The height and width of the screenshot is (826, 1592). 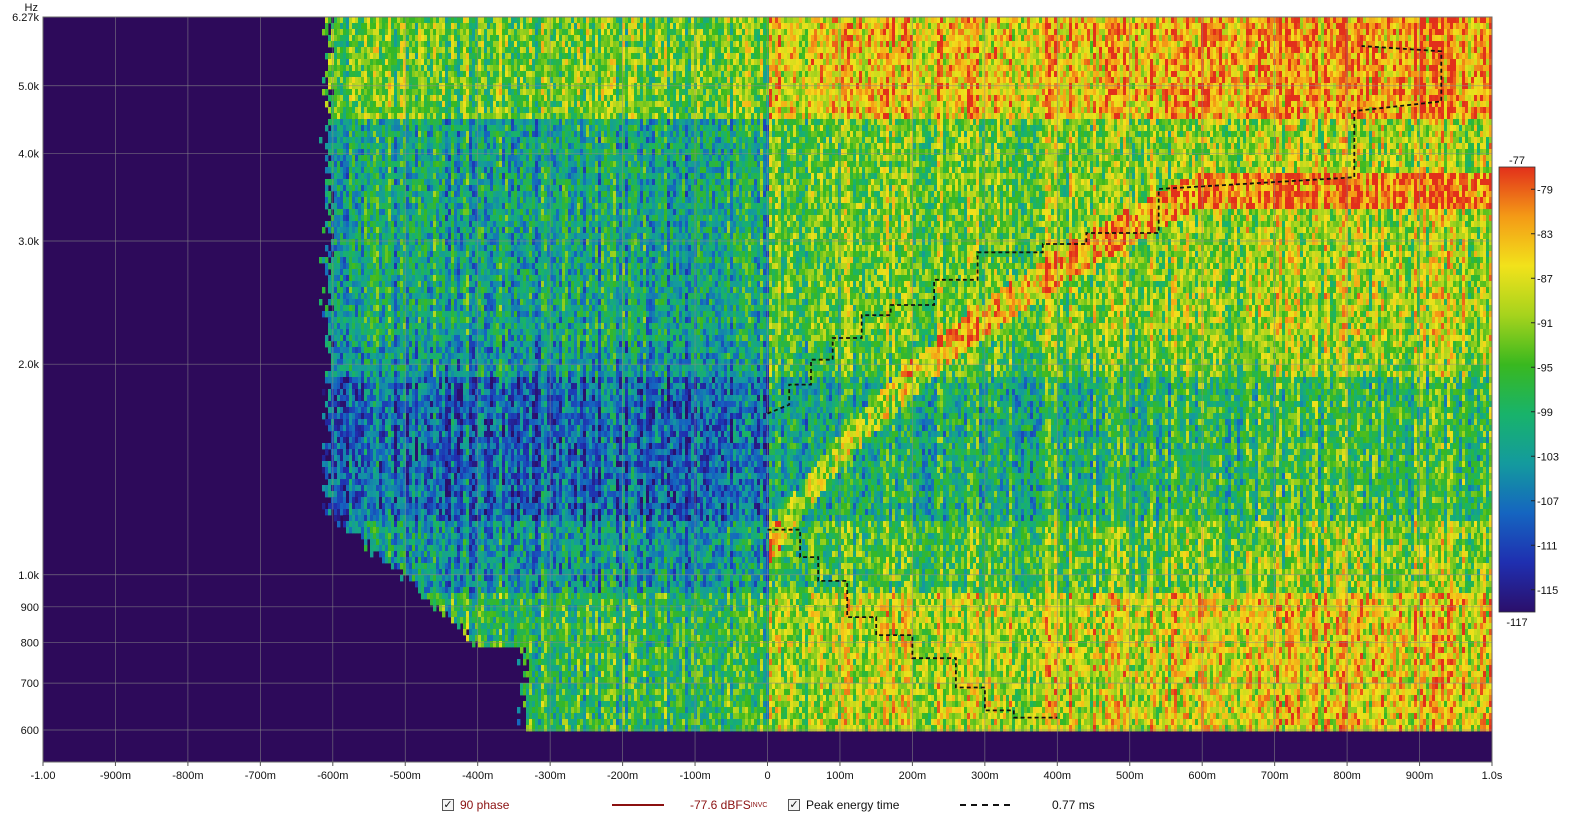 What do you see at coordinates (405, 776) in the screenshot?
I see `x-tick-label: -500m` at bounding box center [405, 776].